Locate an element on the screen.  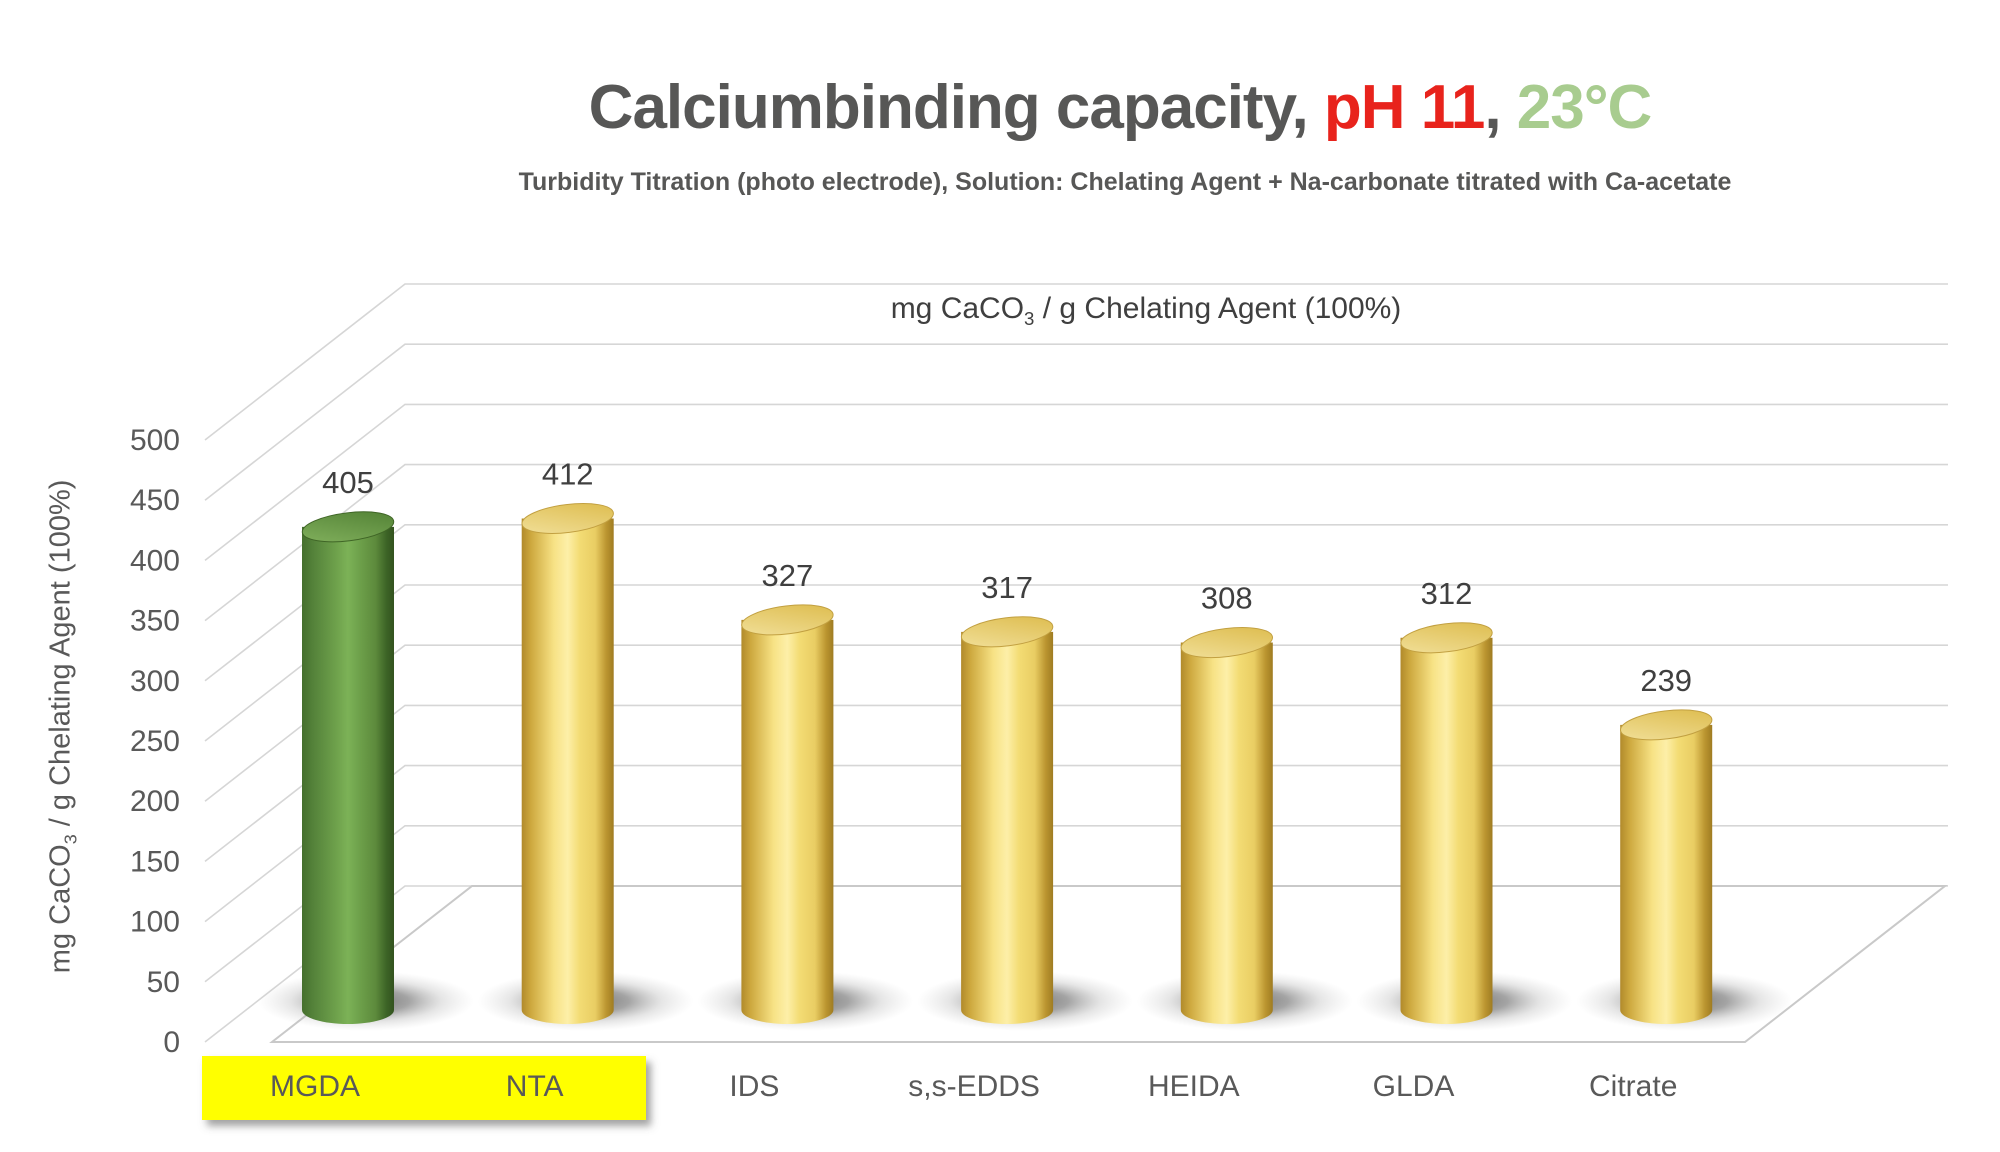
value-labels-group: 405 412 327 317 308 312 239 is located at coordinates (1007, 576).